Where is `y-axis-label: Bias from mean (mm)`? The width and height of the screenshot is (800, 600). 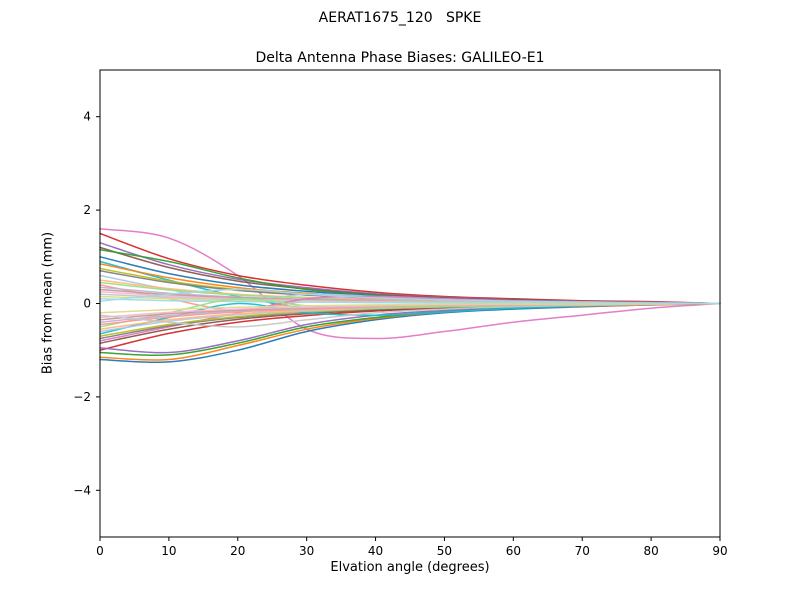
y-axis-label: Bias from mean (mm) is located at coordinates (48, 303).